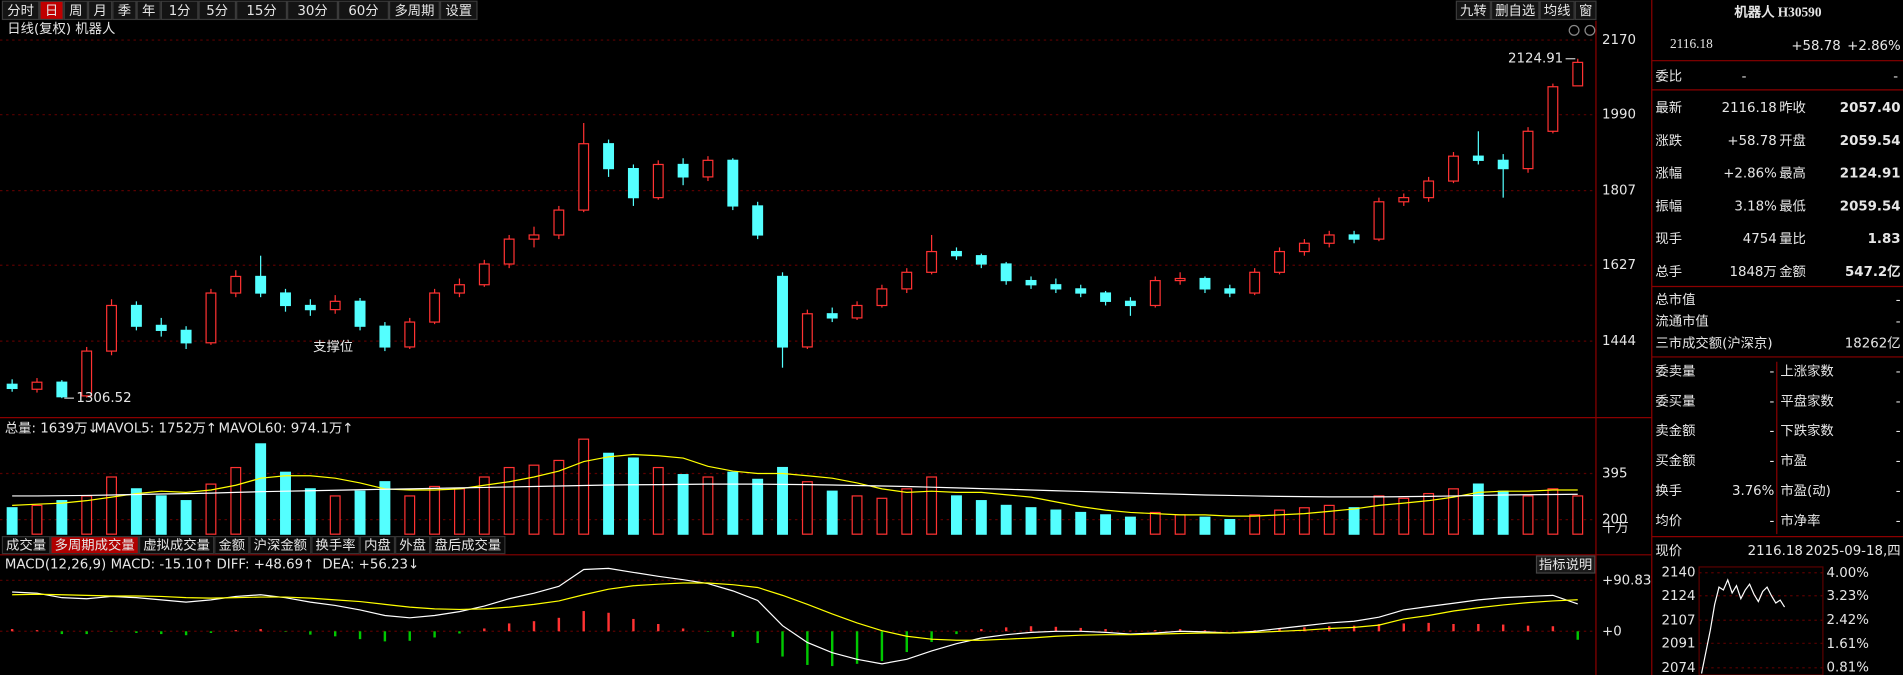 The height and width of the screenshot is (675, 1903). I want to click on stat-value: 1.83, so click(1884, 239).